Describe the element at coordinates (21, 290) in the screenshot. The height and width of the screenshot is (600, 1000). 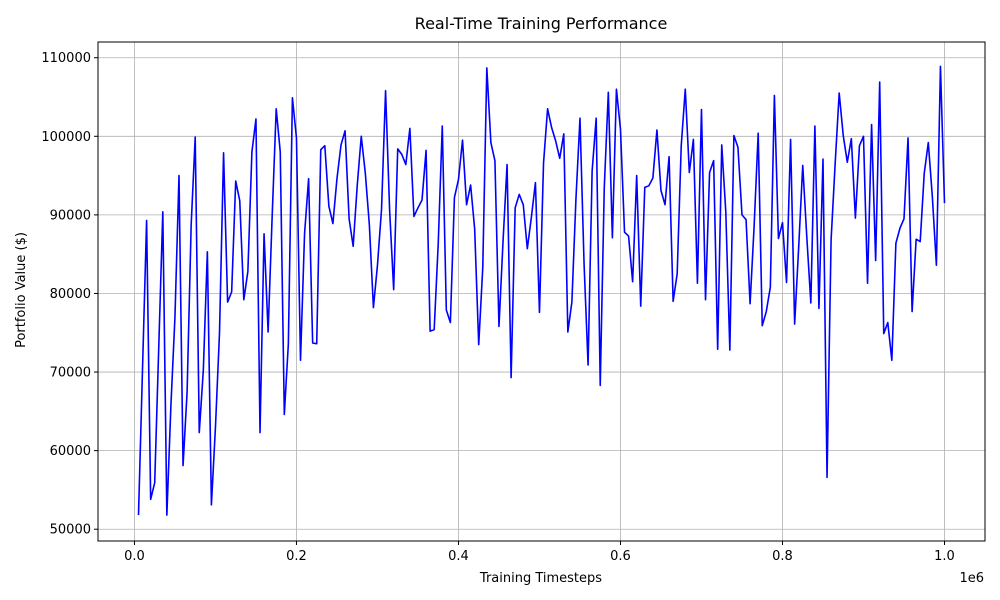
I see `y-axis-label: Portfolio Value ($)` at that location.